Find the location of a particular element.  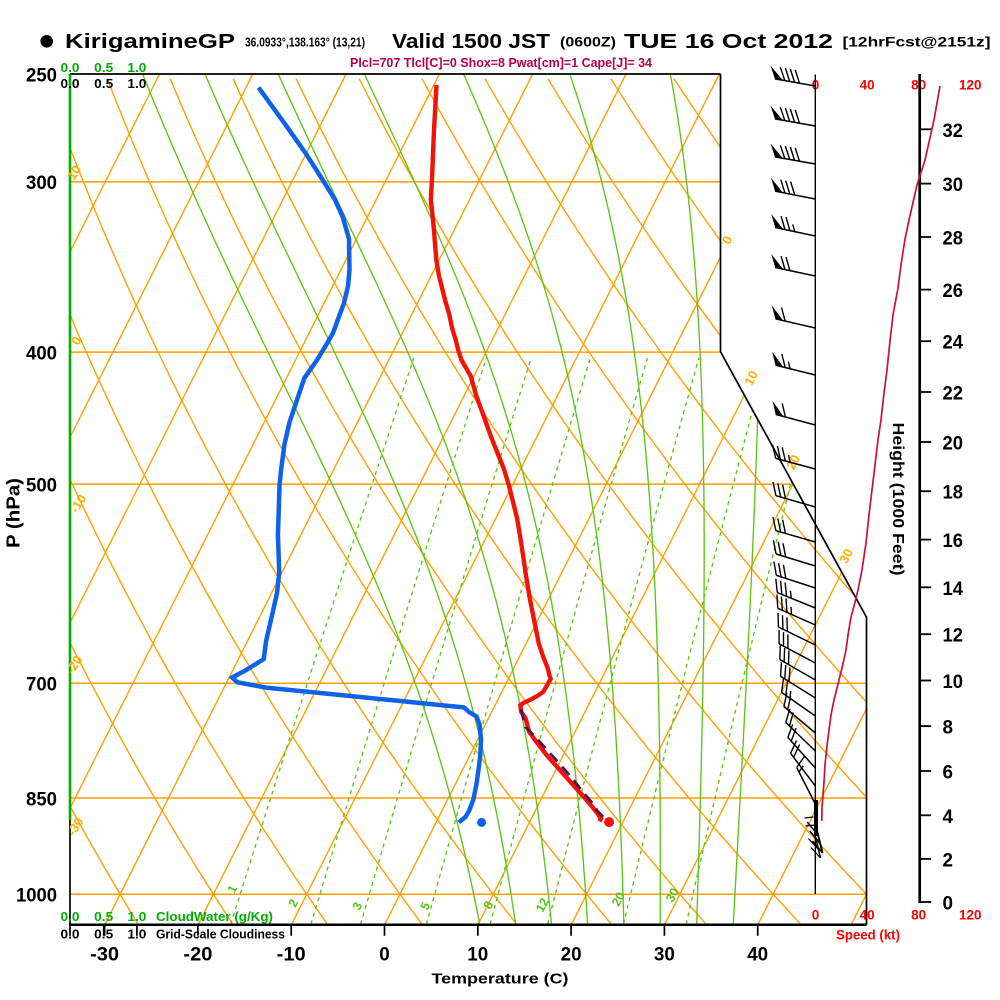

svg-text: 6 is located at coordinates (948, 772).